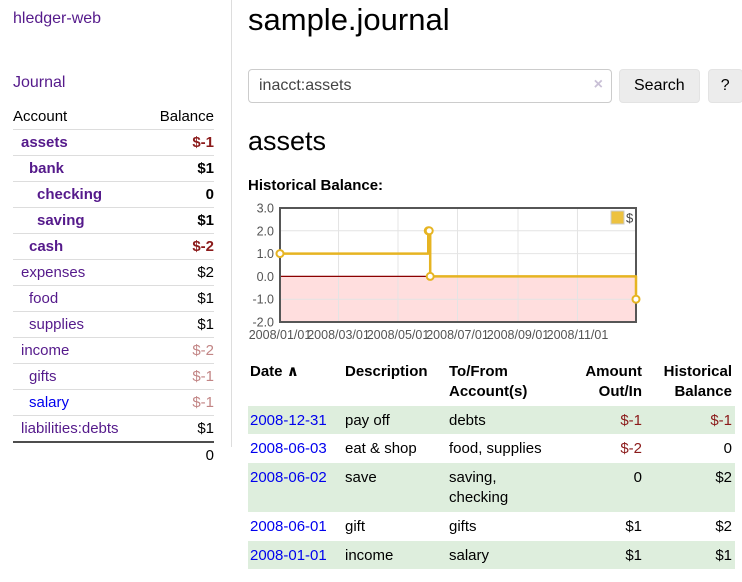  I want to click on accounts-header-account: Account, so click(79, 117).